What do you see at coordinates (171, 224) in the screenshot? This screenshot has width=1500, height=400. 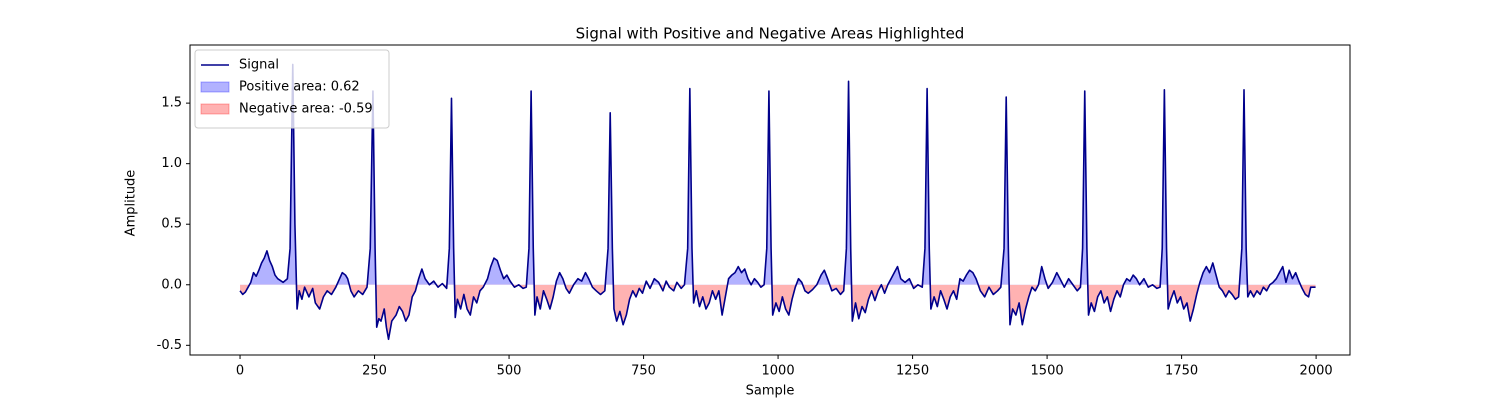 I see `y-tick-label: 0.5` at bounding box center [171, 224].